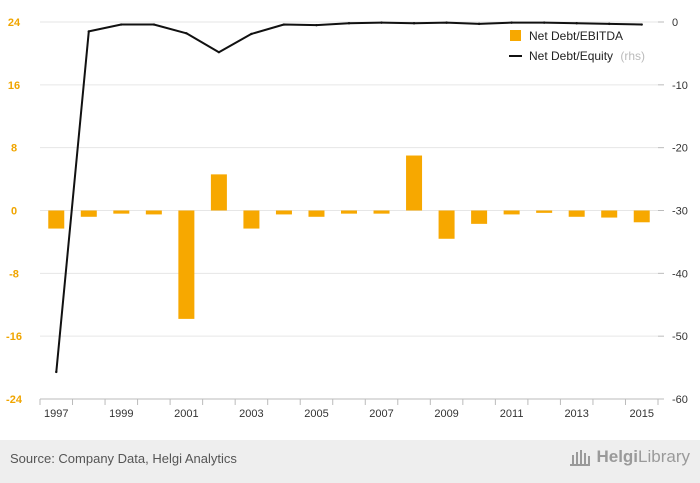  I want to click on legend-label-net-debt-equity-name: Net Debt/Equity, so click(571, 56).